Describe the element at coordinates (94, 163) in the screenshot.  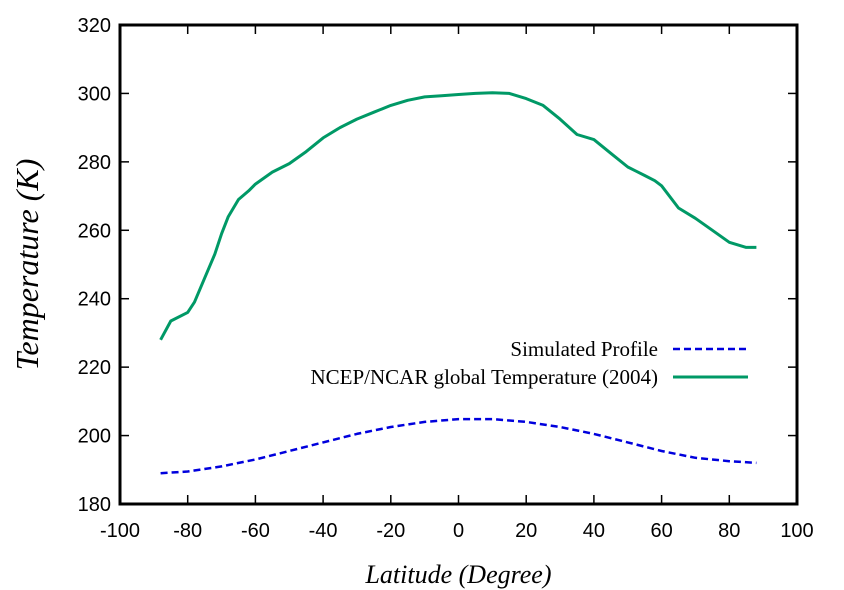
I see `y-tick-label: 280` at that location.